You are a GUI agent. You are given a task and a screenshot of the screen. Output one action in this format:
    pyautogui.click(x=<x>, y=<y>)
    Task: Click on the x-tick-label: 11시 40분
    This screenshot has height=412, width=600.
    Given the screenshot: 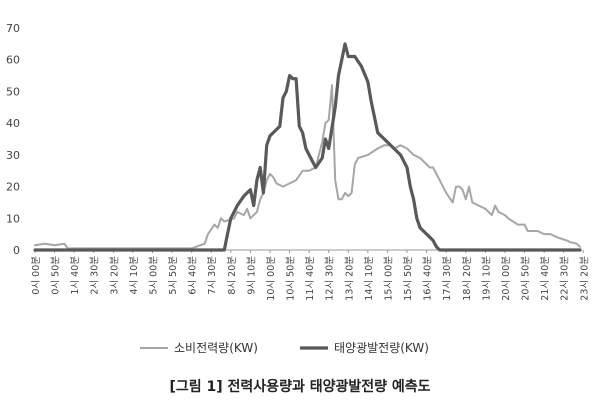 What is the action you would take?
    pyautogui.click(x=310, y=278)
    